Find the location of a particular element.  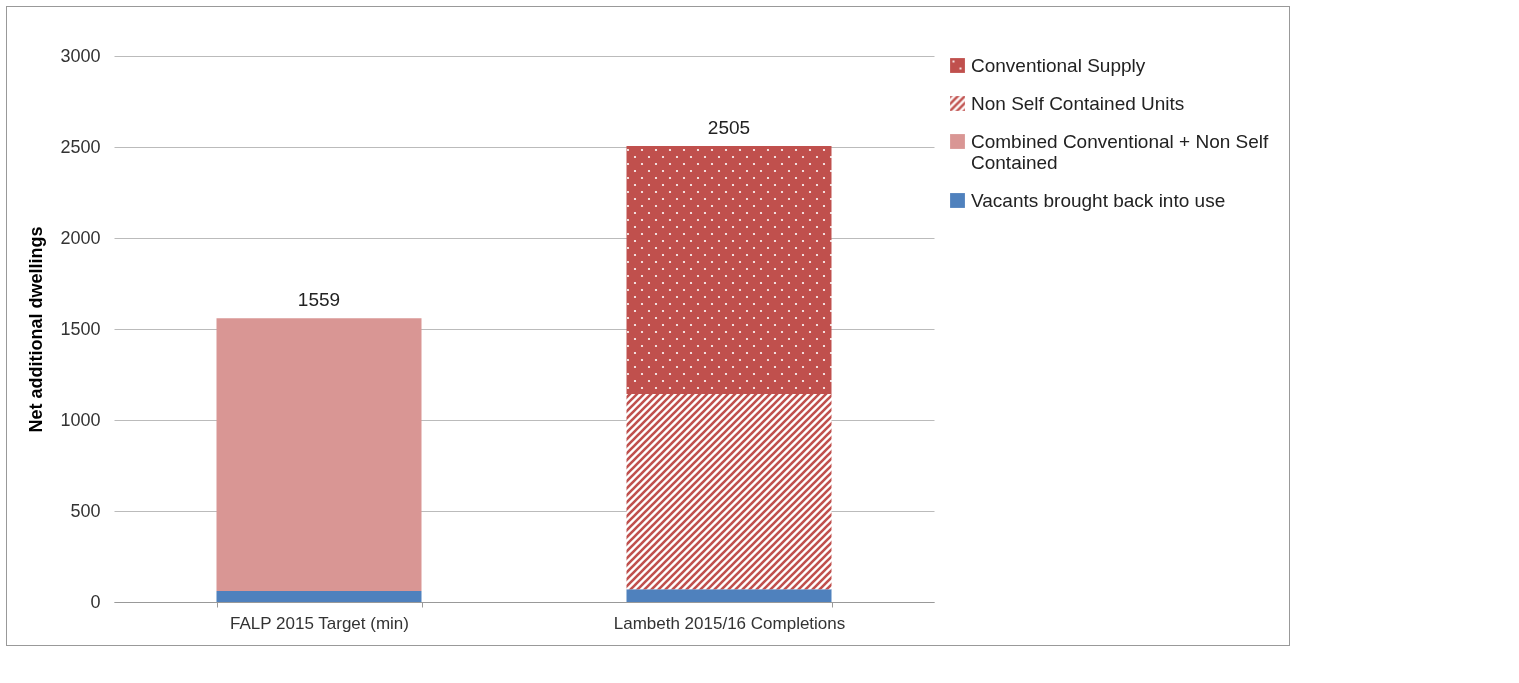

y-tick-label: 2500 is located at coordinates (80, 146).